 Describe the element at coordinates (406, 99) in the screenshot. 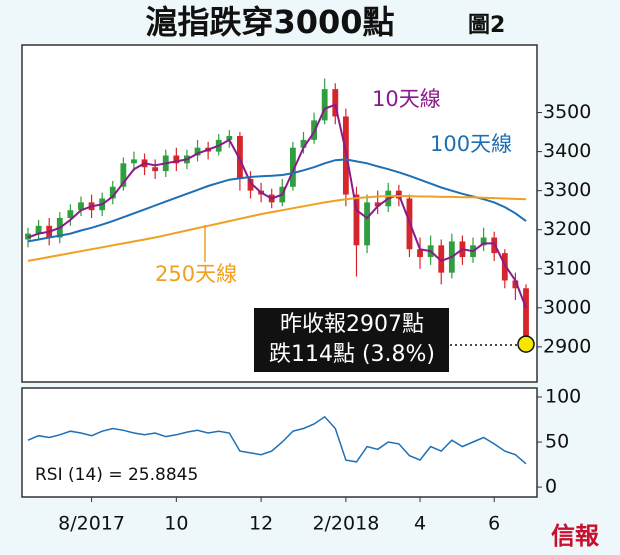

I see `series-label: 10天線` at that location.